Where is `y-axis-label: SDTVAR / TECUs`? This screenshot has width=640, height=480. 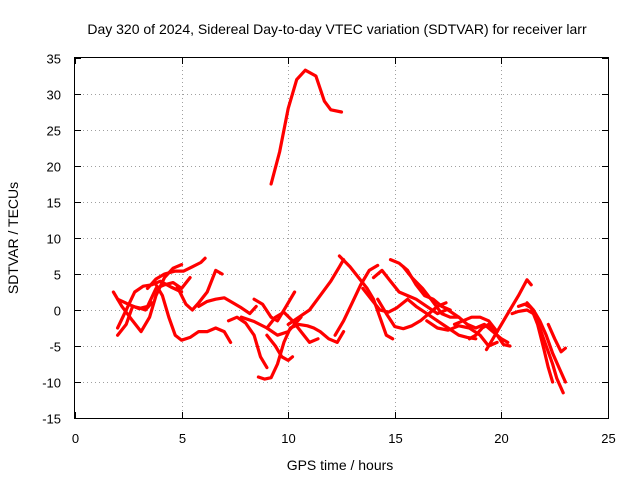
y-axis-label: SDTVAR / TECUs is located at coordinates (13, 238).